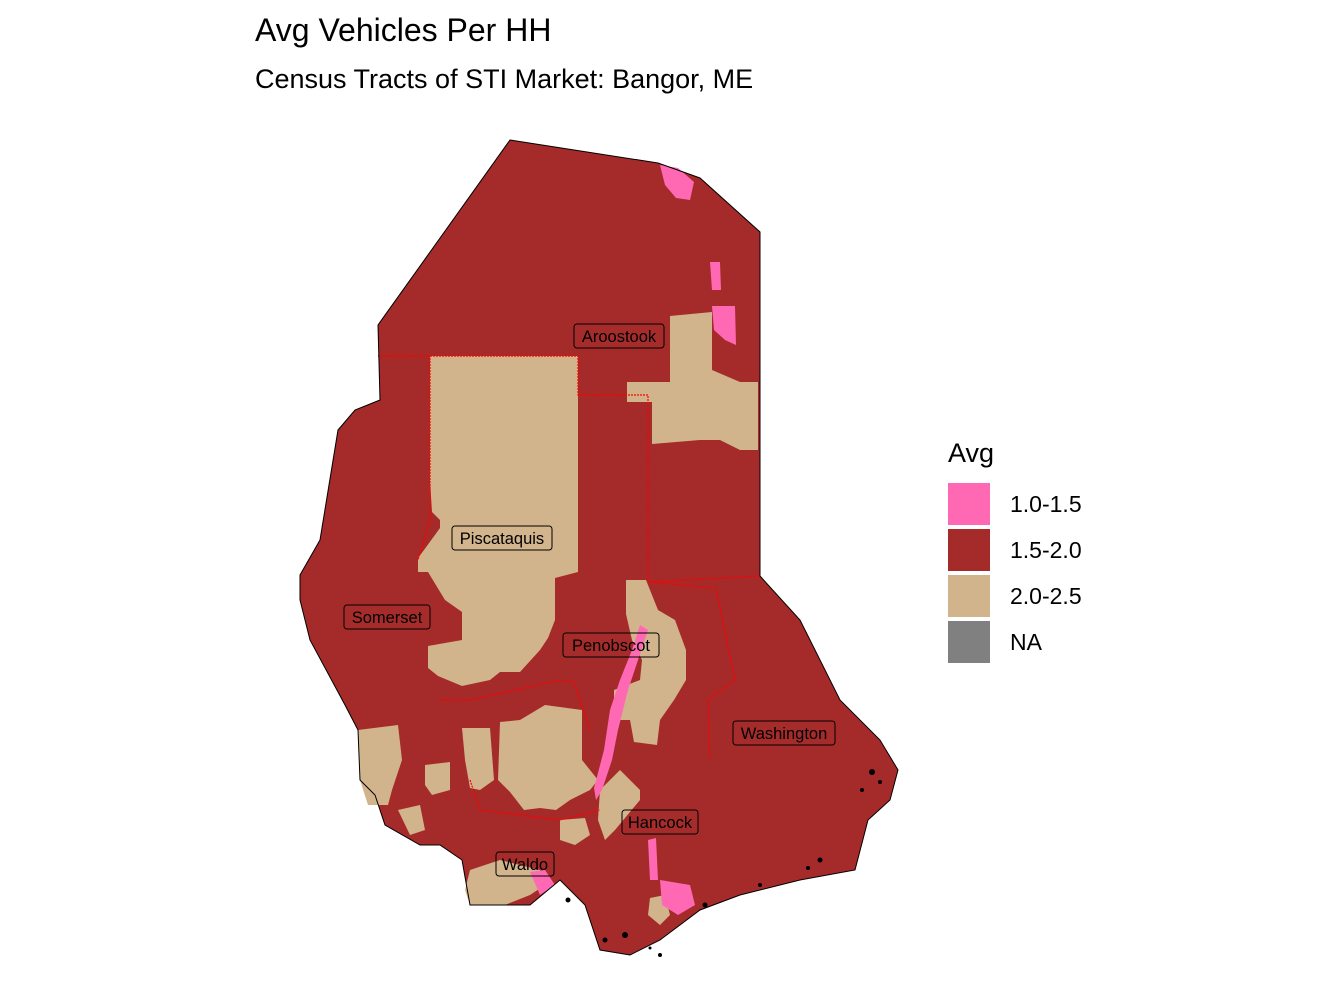 This screenshot has width=1344, height=1008. I want to click on legend-label: 1.0-1.5, so click(1046, 503).